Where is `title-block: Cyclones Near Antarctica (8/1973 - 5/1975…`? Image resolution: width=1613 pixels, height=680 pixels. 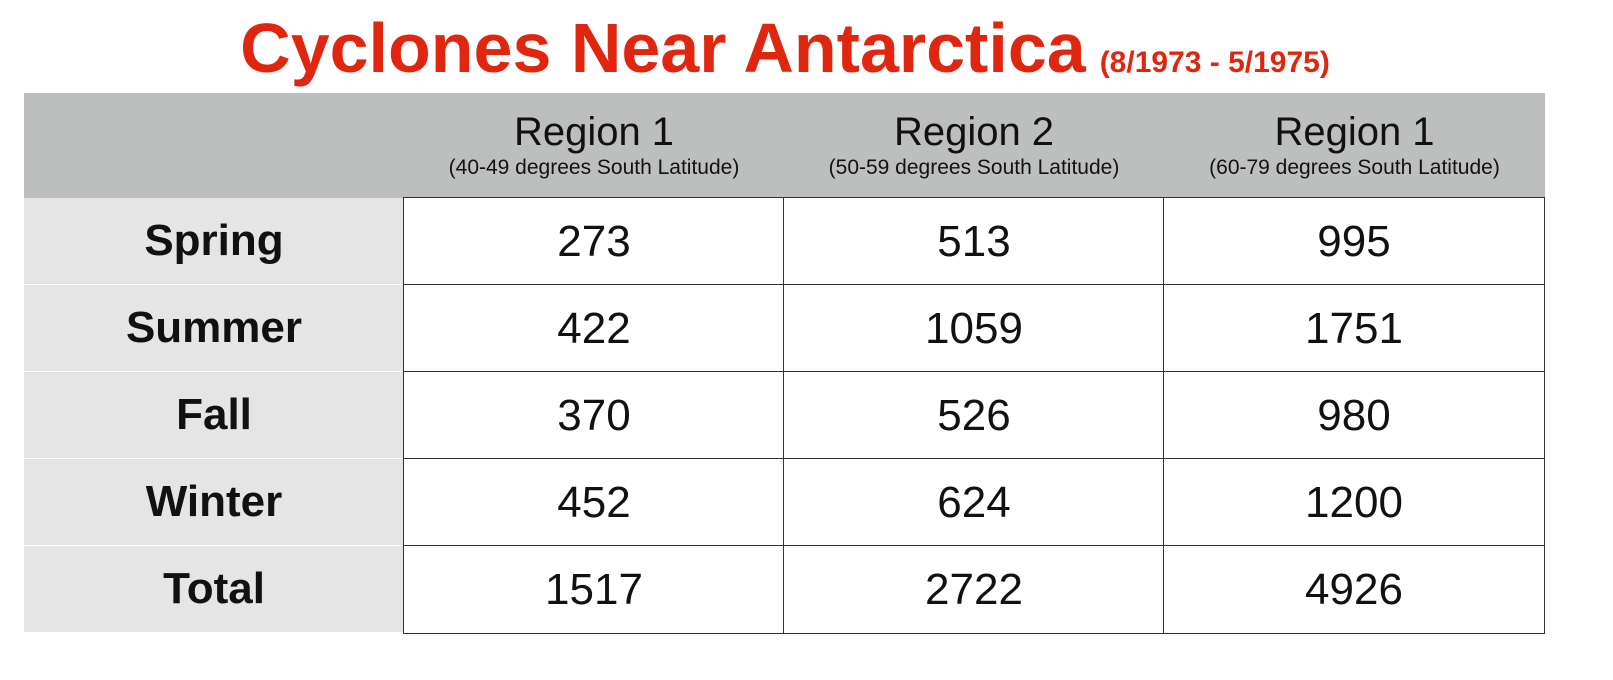
title-block: Cyclones Near Antarctica (8/1973 - 5/1975… is located at coordinates (785, 48).